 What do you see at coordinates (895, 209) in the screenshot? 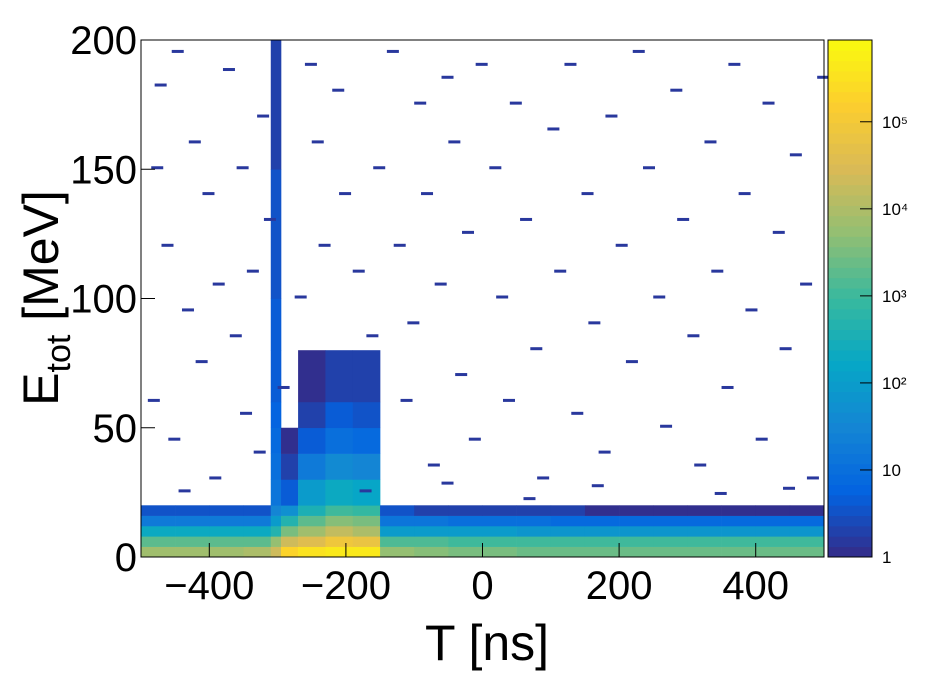
I see `colorbar-tick-label: 10⁴` at bounding box center [895, 209].